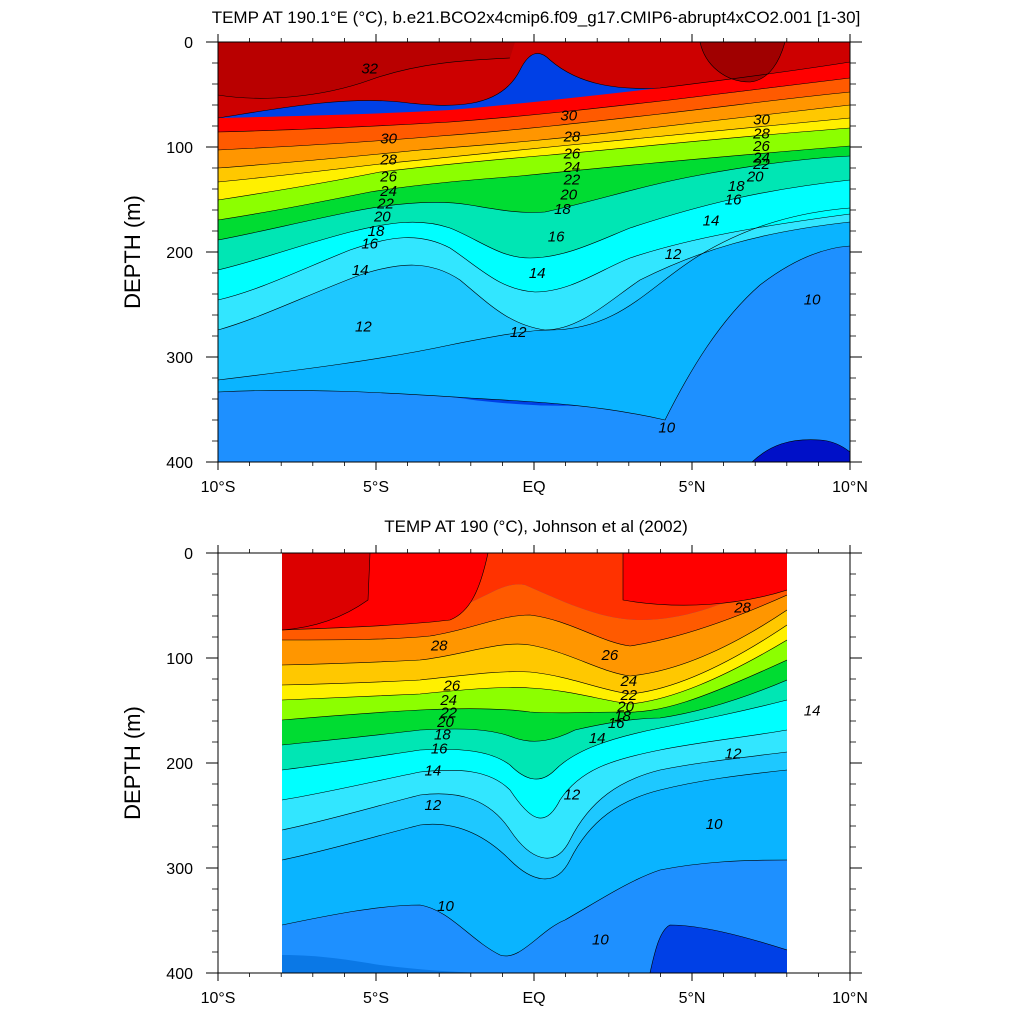 Image resolution: width=1024 pixels, height=1029 pixels. Describe the element at coordinates (132, 763) in the screenshot. I see `y-axis-label-observed: DEPTH (m)` at that location.